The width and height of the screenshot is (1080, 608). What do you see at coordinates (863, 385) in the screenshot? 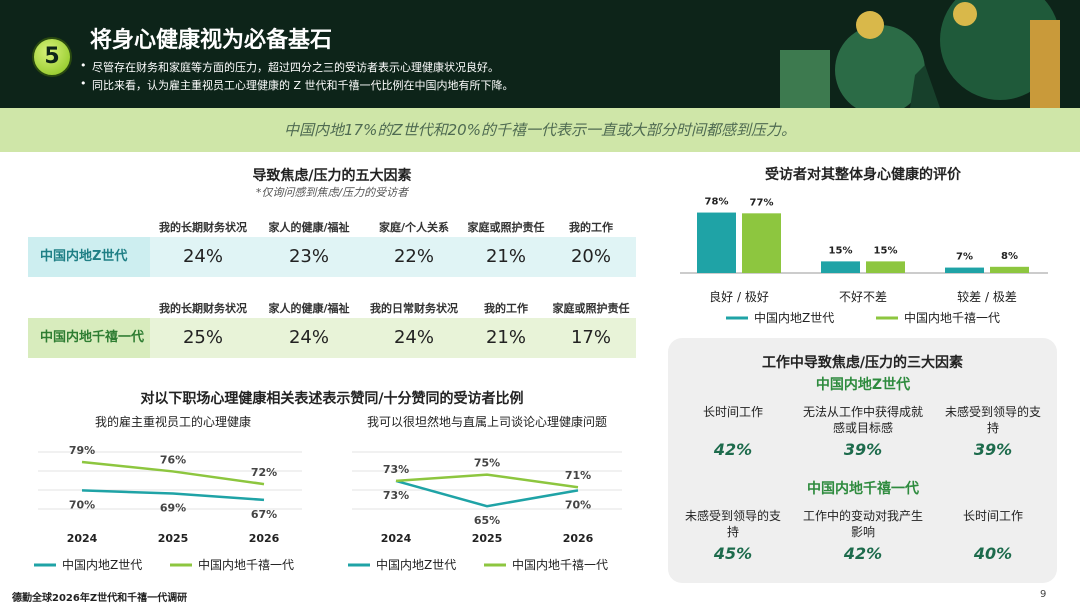
I see `group-name: 中国内地Z世代` at bounding box center [863, 385].